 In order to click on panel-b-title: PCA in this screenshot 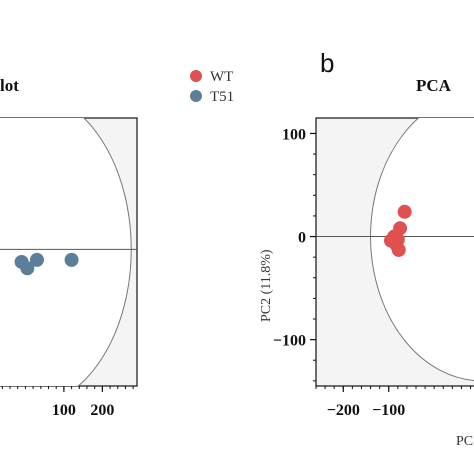, I will do `click(434, 85)`.